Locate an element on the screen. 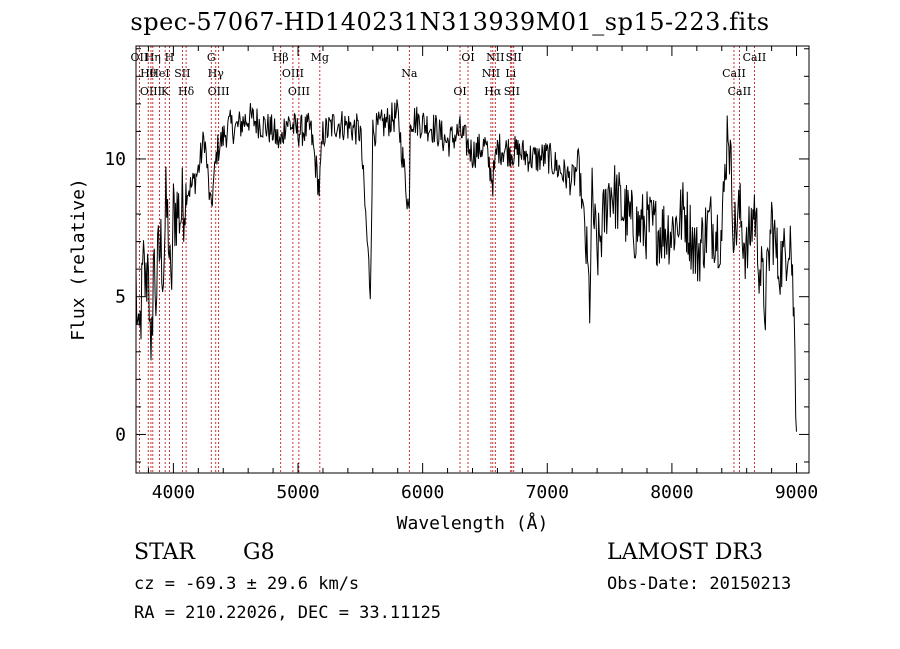 This screenshot has height=649, width=900. line-id-label: Hη is located at coordinates (153, 57).